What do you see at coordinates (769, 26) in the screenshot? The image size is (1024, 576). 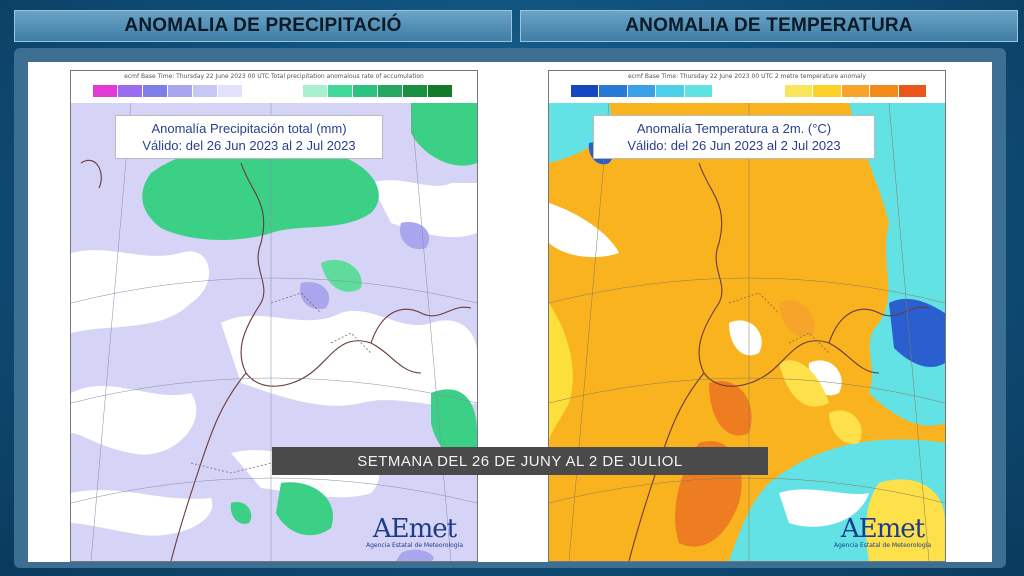 I see `temperature-header: ANOMALIA DE TEMPERATURA` at bounding box center [769, 26].